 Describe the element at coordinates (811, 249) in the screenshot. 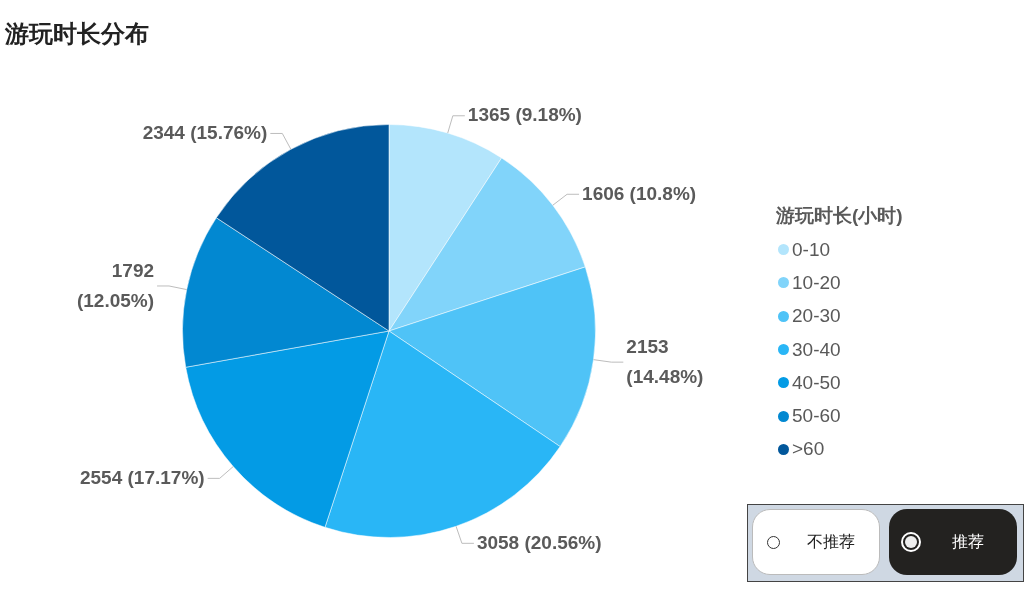

I see `legend-label: 0-10` at that location.